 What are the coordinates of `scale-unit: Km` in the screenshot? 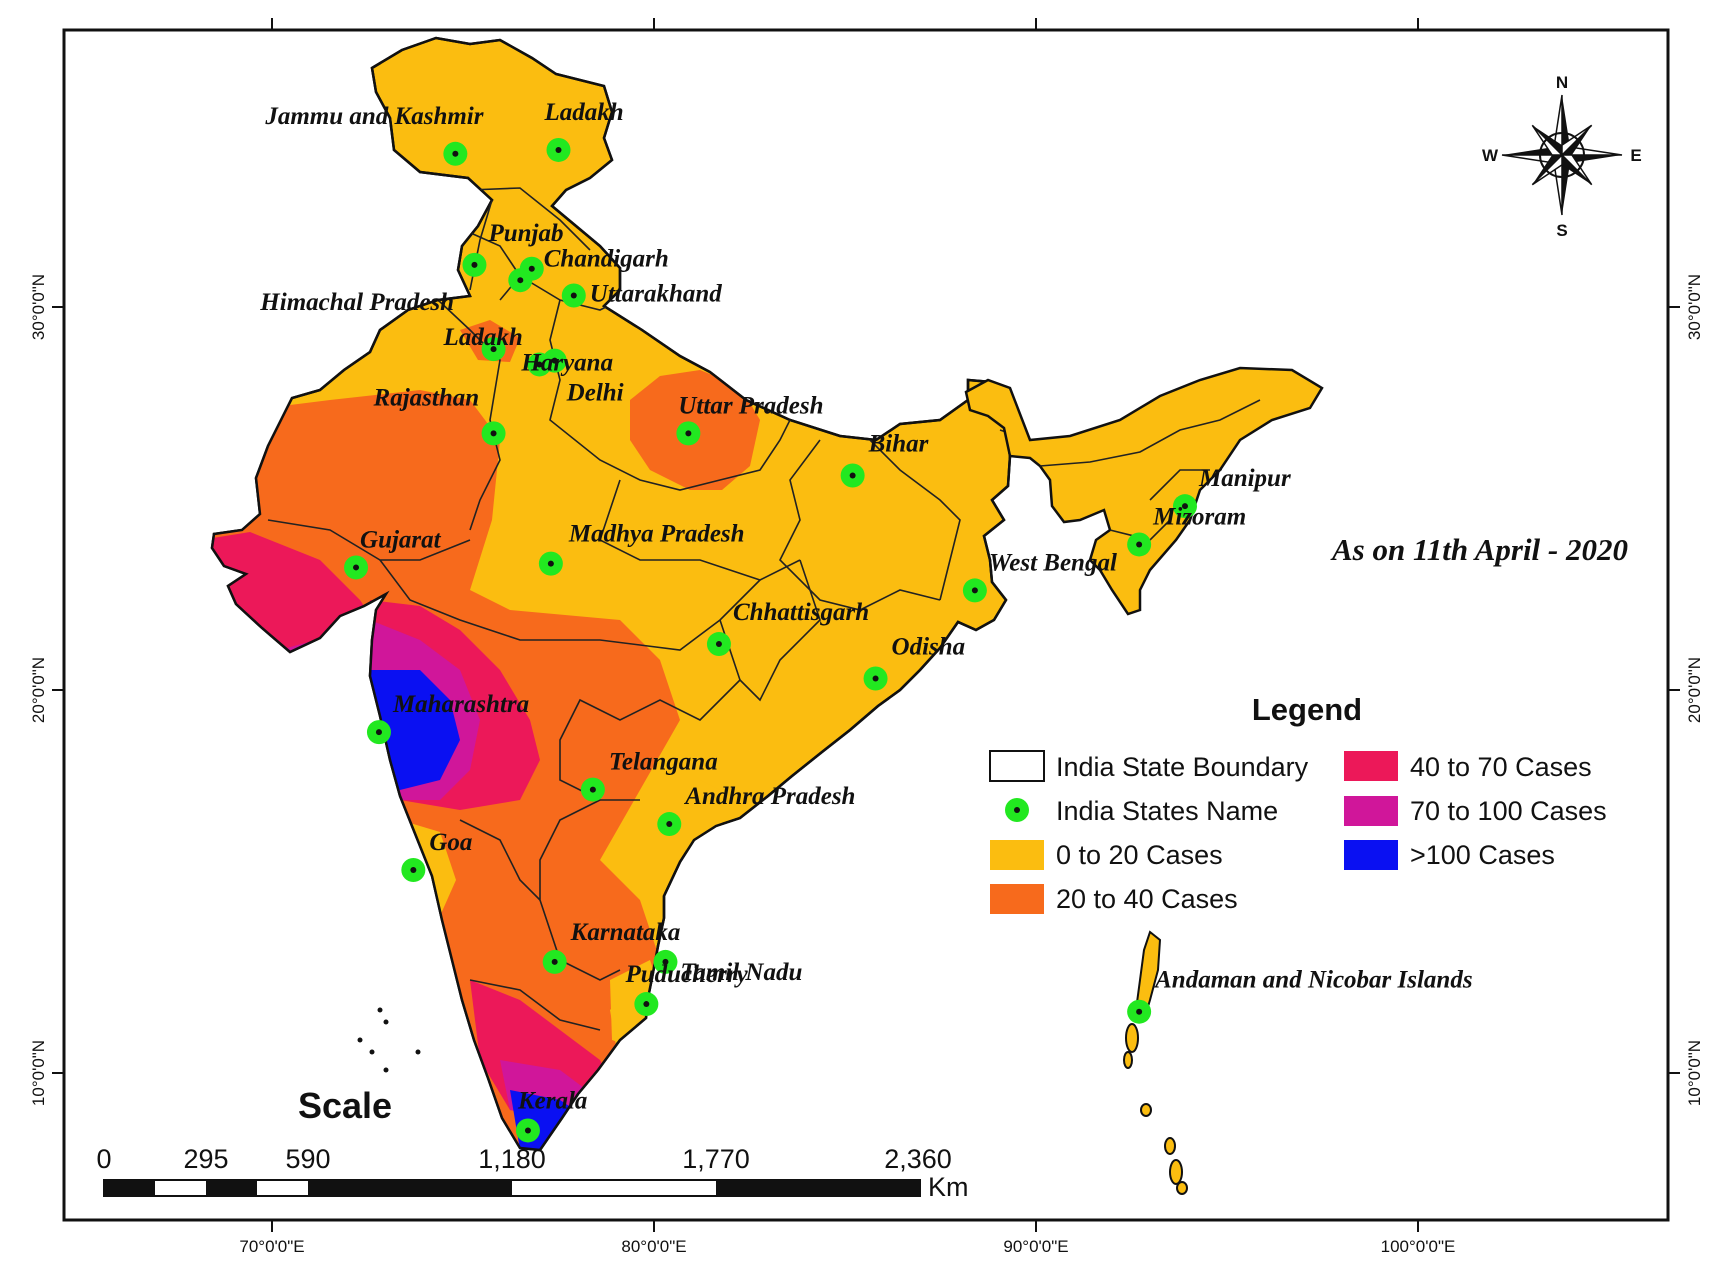 It's located at (948, 1187).